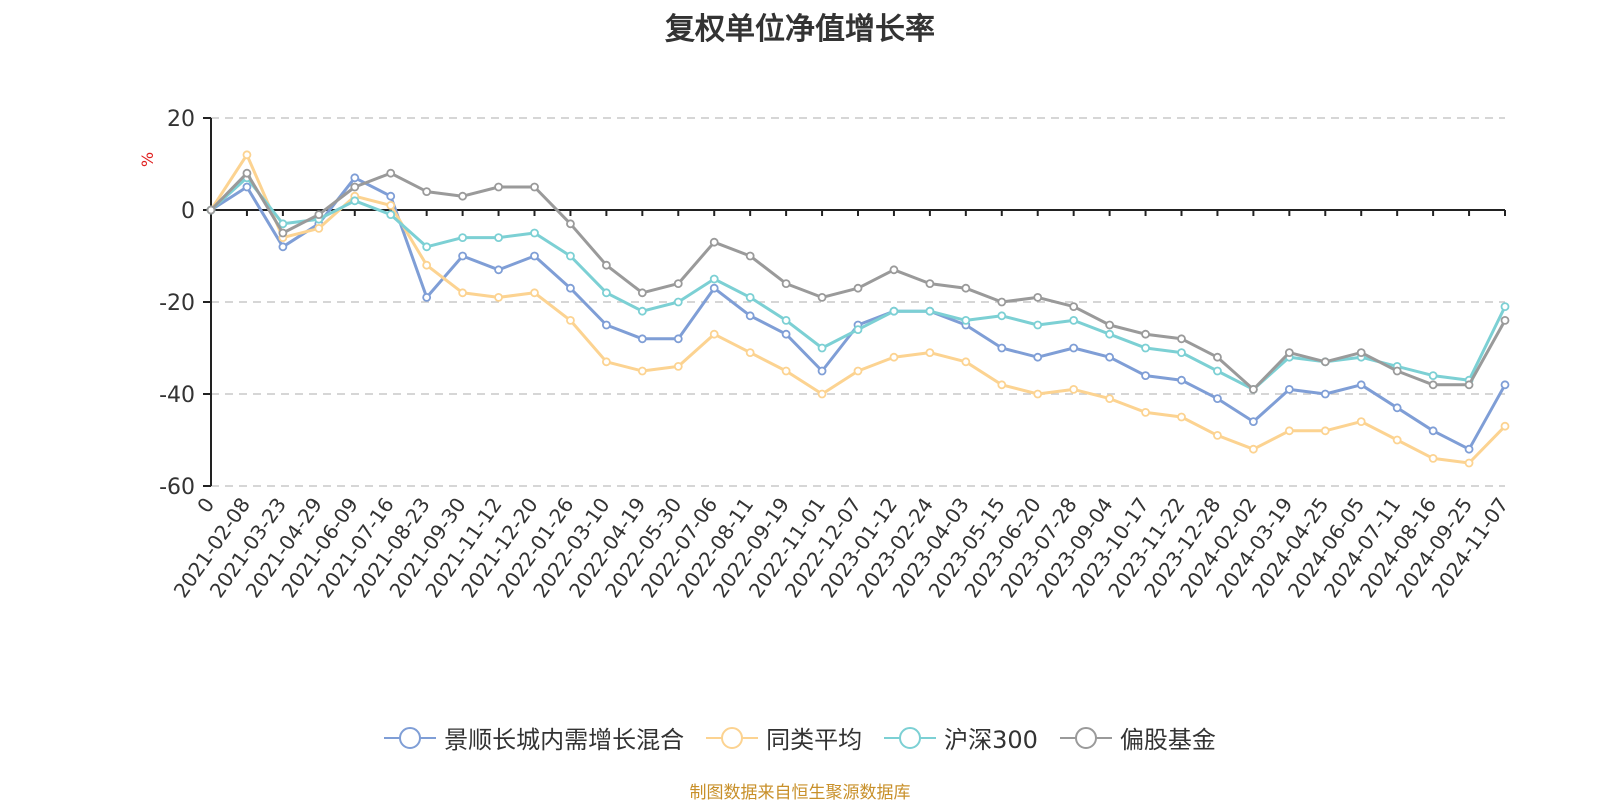  What do you see at coordinates (1167, 740) in the screenshot?
I see `legend-label: 偏股基金` at bounding box center [1167, 740].